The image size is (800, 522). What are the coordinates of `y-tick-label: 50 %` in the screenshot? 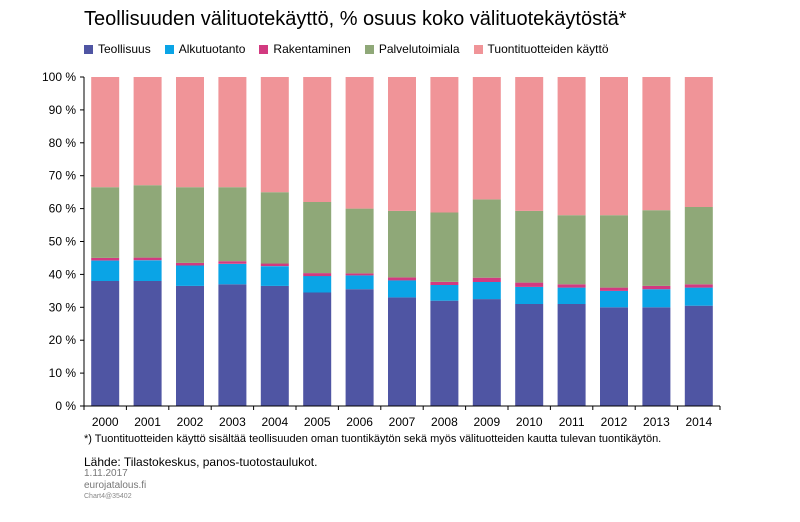 It's located at (63, 242).